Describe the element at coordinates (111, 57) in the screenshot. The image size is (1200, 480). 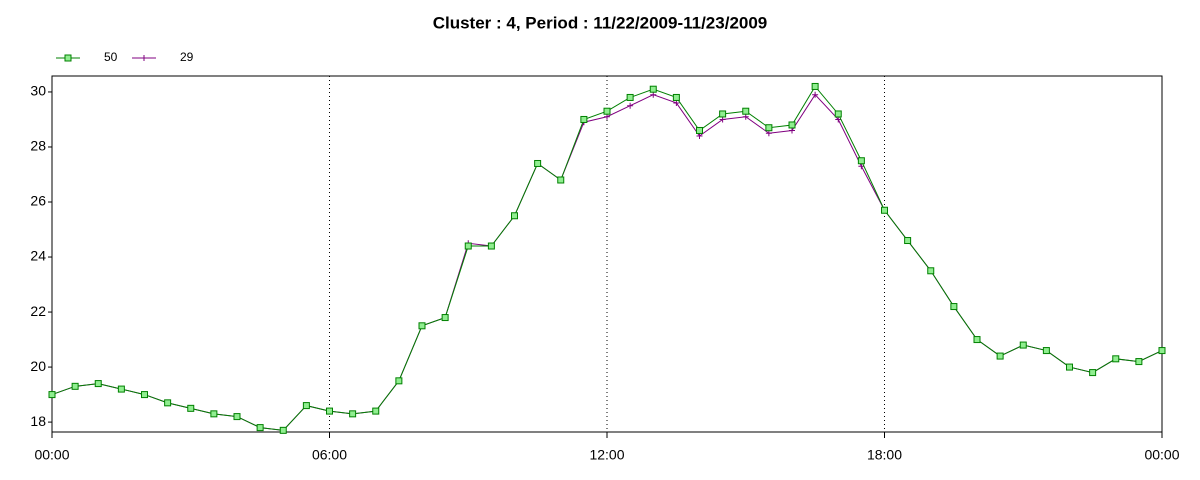
I see `legend-label: 50` at that location.